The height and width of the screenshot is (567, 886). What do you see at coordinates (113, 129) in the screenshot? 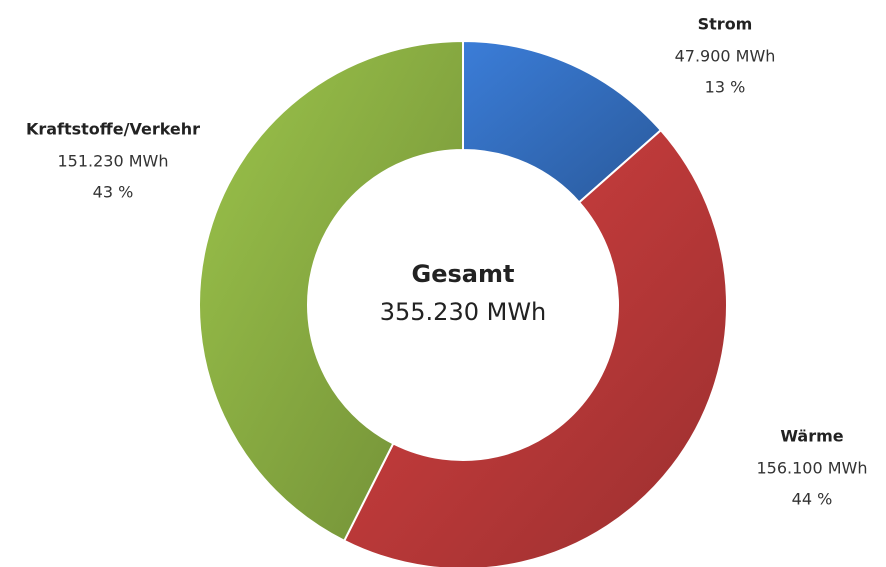
I see `slice-name: Kraftstoffe/Verkehr` at bounding box center [113, 129].